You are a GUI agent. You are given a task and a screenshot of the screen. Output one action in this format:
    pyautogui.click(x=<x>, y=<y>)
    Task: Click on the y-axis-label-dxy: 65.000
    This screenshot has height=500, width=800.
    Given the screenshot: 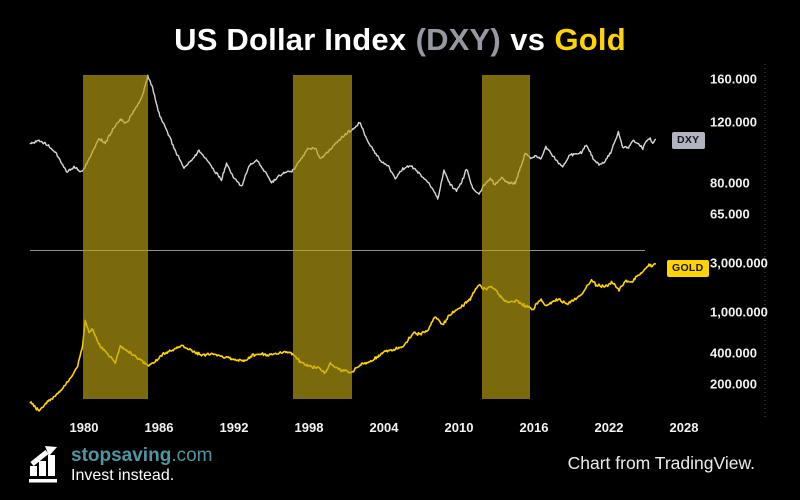 What is the action you would take?
    pyautogui.click(x=730, y=214)
    